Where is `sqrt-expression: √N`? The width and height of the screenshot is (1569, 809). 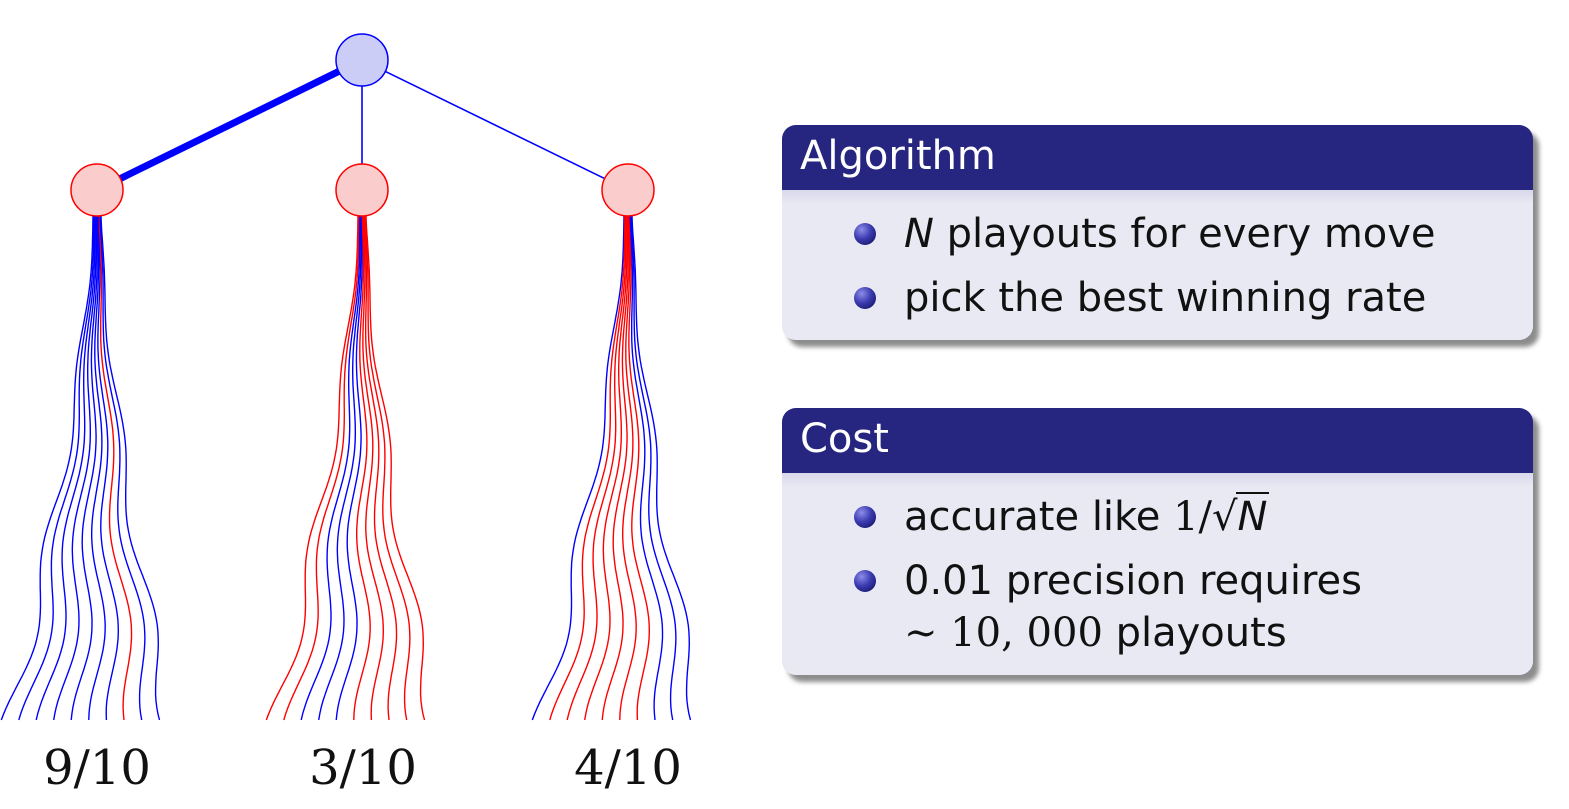 sqrt-expression: √N is located at coordinates (1241, 517).